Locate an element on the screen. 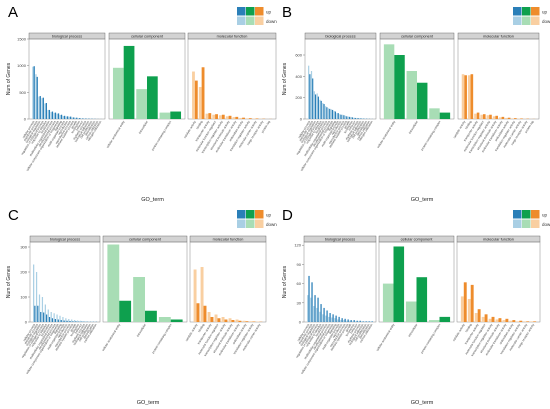 This screenshot has width=550, height=409. y-axis-title: Num of Genes is located at coordinates (285, 78).